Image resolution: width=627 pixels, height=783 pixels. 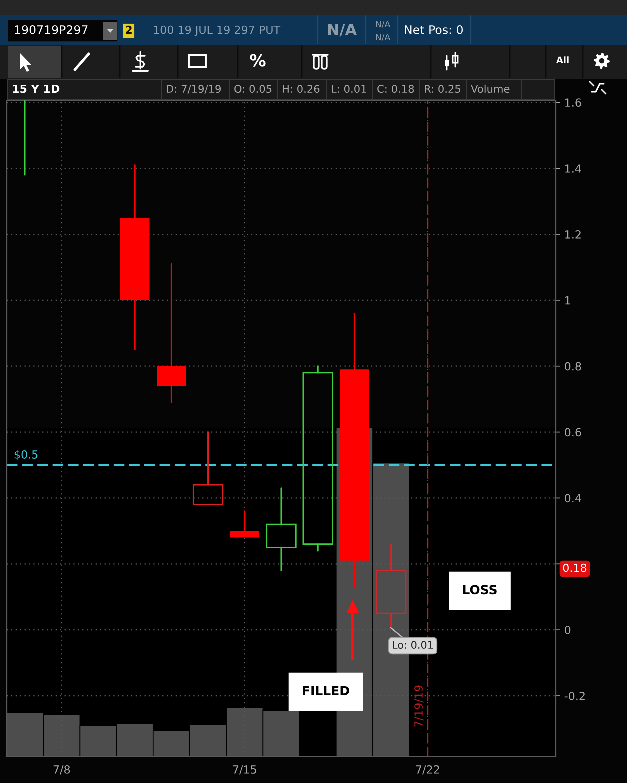 What do you see at coordinates (574, 168) in the screenshot?
I see `y-tick-label: 1.4` at bounding box center [574, 168].